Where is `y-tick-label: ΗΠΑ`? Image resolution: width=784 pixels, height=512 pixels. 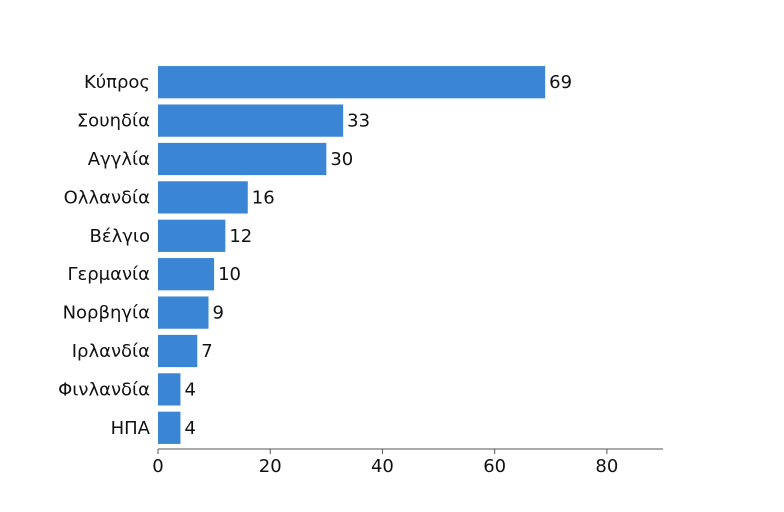
y-tick-label: ΗΠΑ is located at coordinates (131, 428).